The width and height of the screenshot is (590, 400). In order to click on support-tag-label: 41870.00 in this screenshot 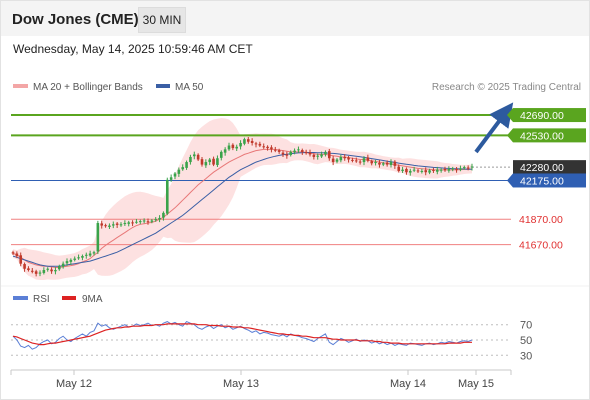, I will do `click(541, 220)`.